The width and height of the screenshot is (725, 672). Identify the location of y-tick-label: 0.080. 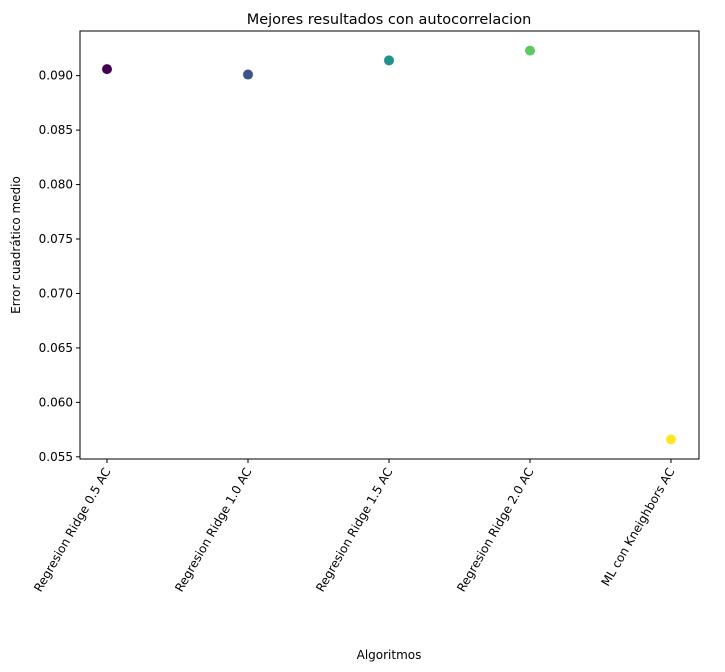
(56, 185).